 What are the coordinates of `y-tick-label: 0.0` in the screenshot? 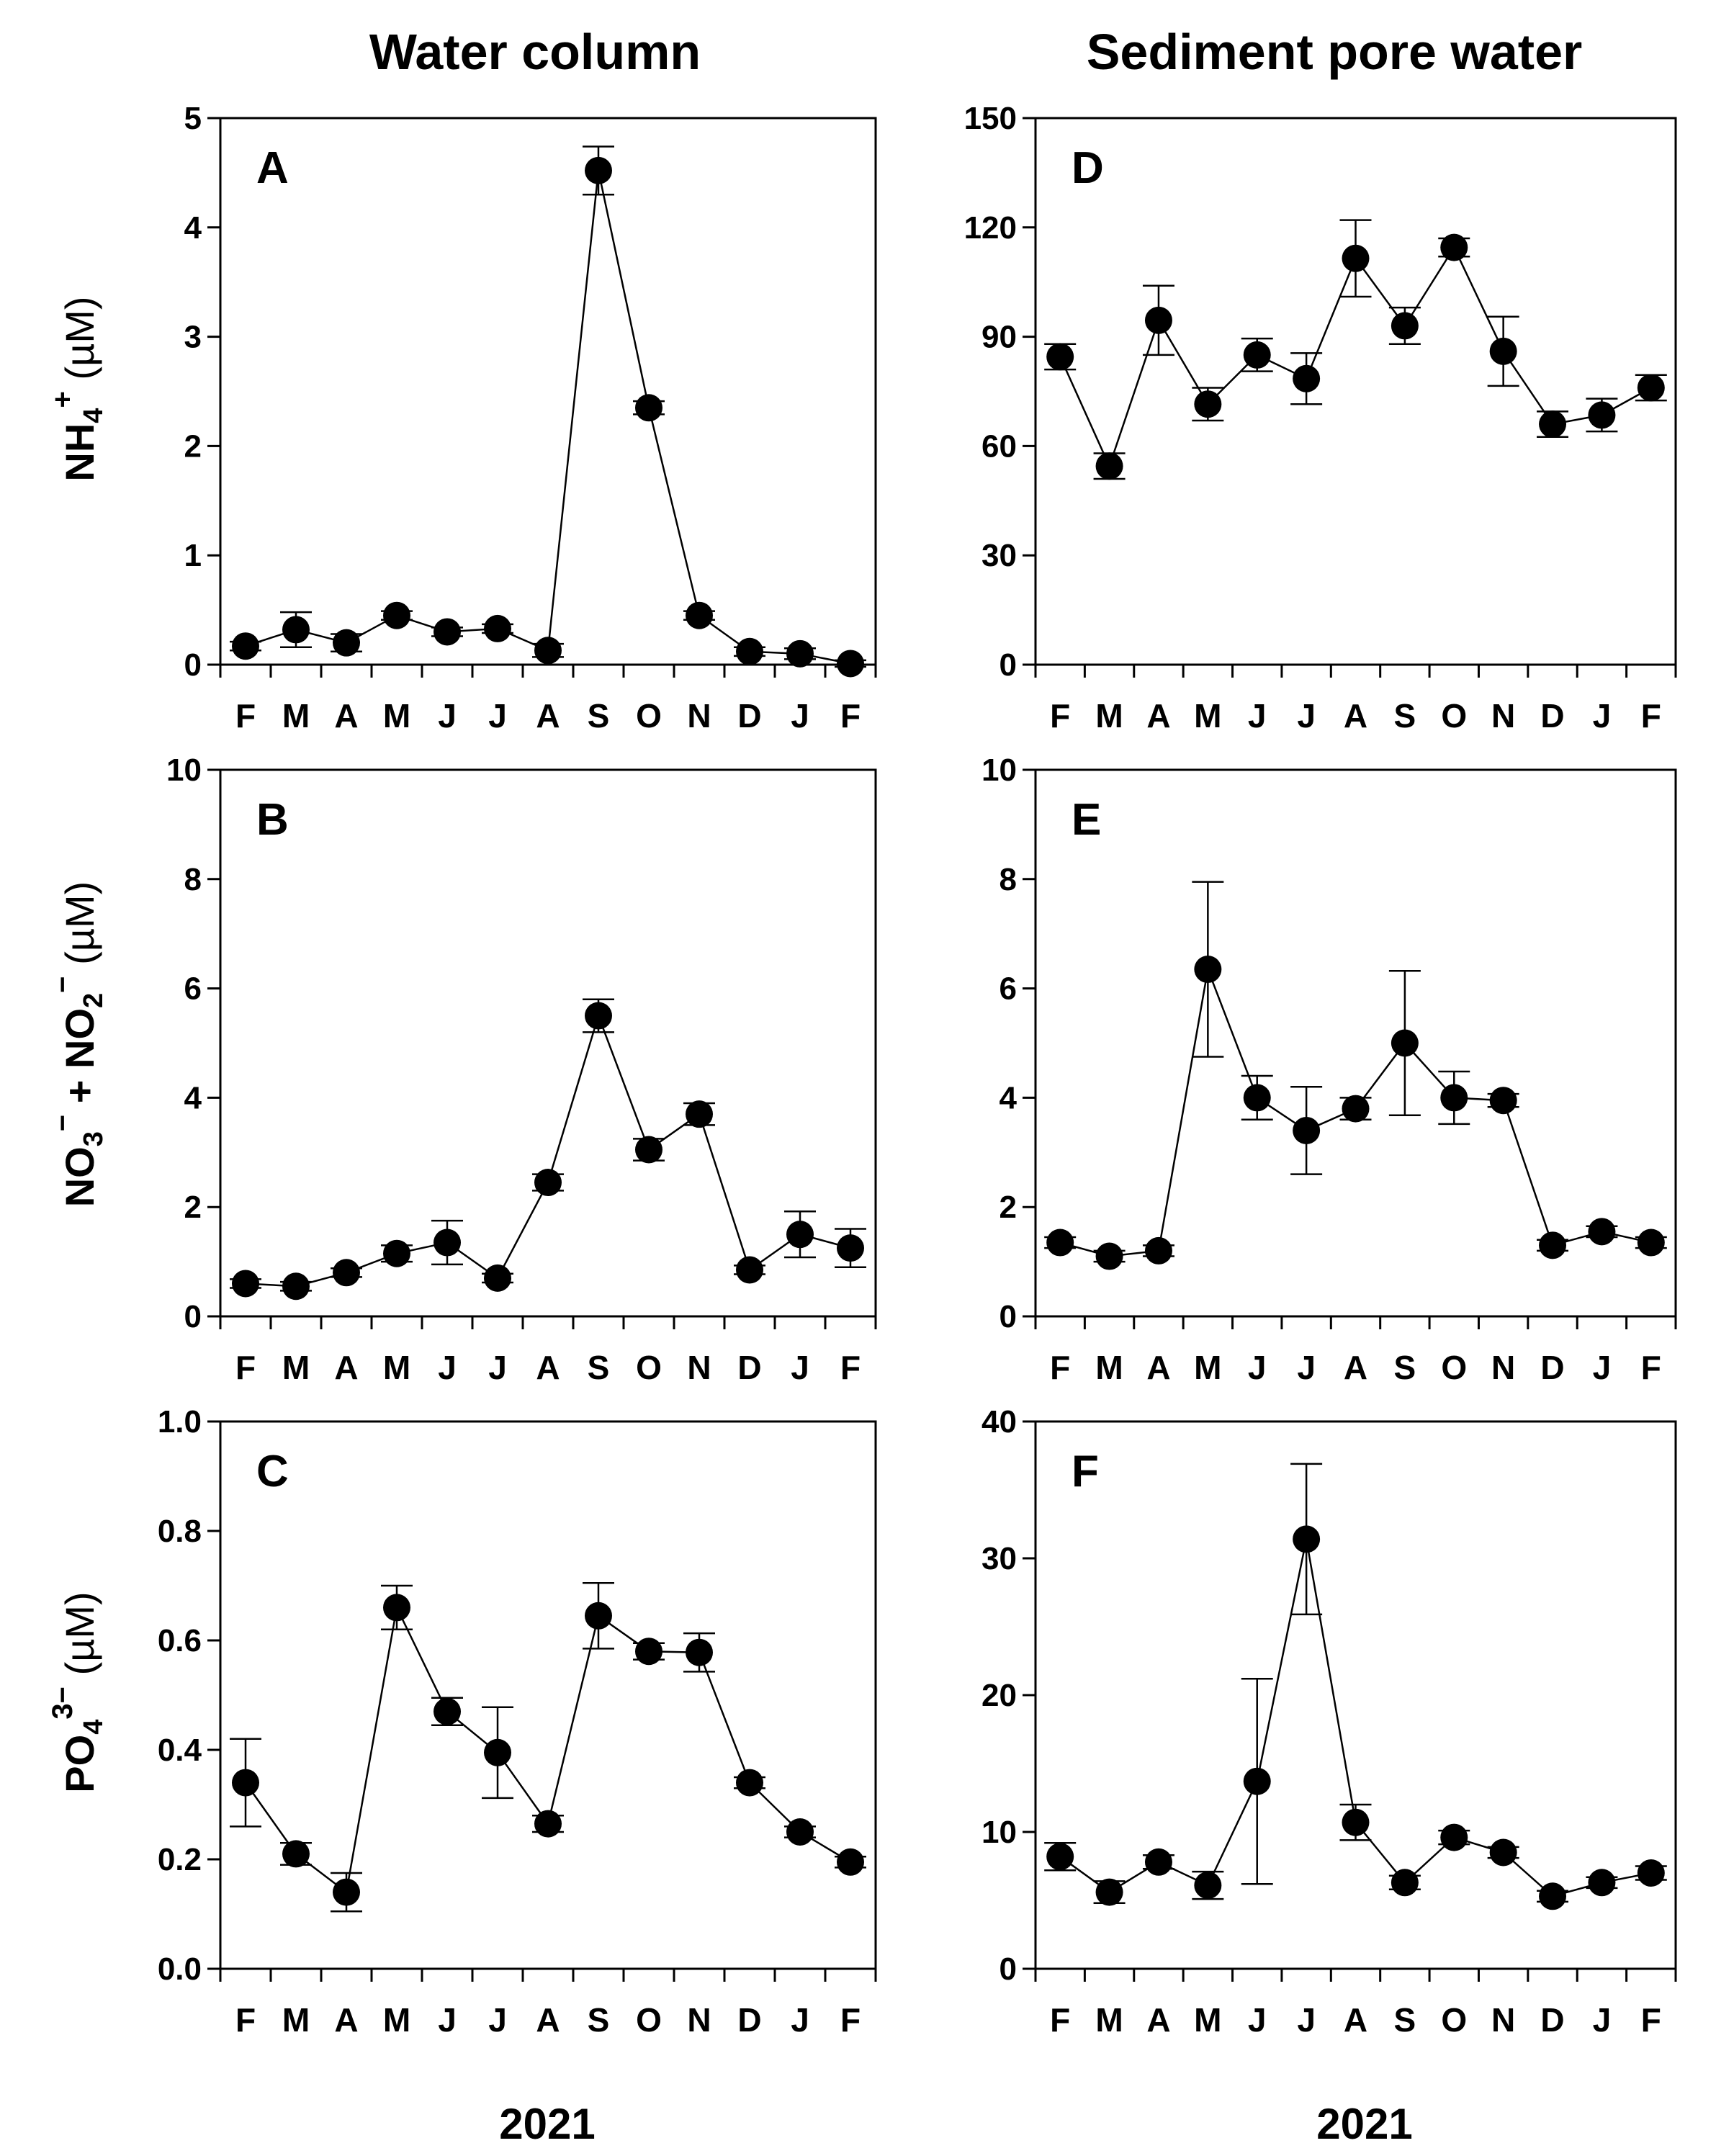 It's located at (180, 1969).